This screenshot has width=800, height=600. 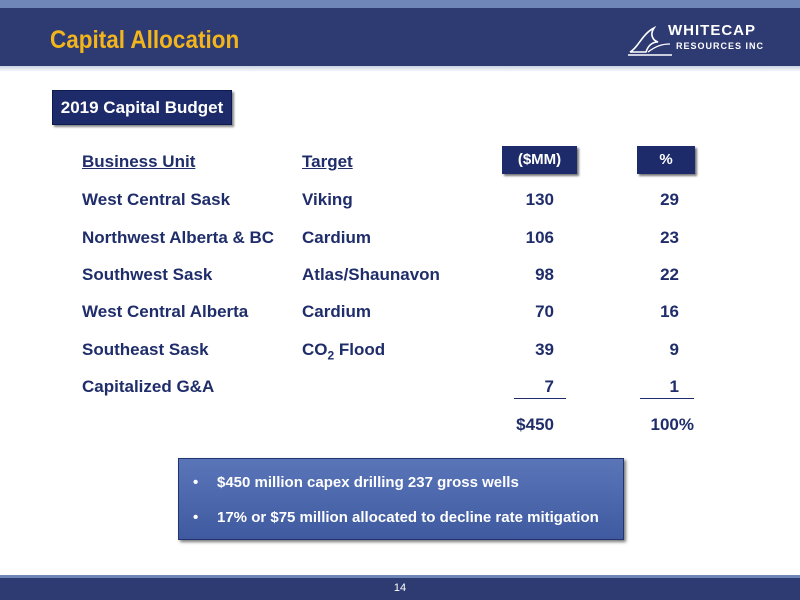 I want to click on business-unit-cell: West Central Sask, so click(x=156, y=199).